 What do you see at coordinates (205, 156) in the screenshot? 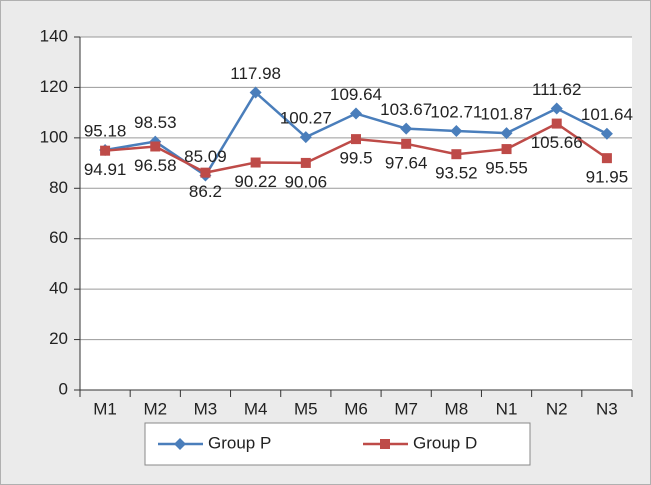
I see `data-label: 85.09` at bounding box center [205, 156].